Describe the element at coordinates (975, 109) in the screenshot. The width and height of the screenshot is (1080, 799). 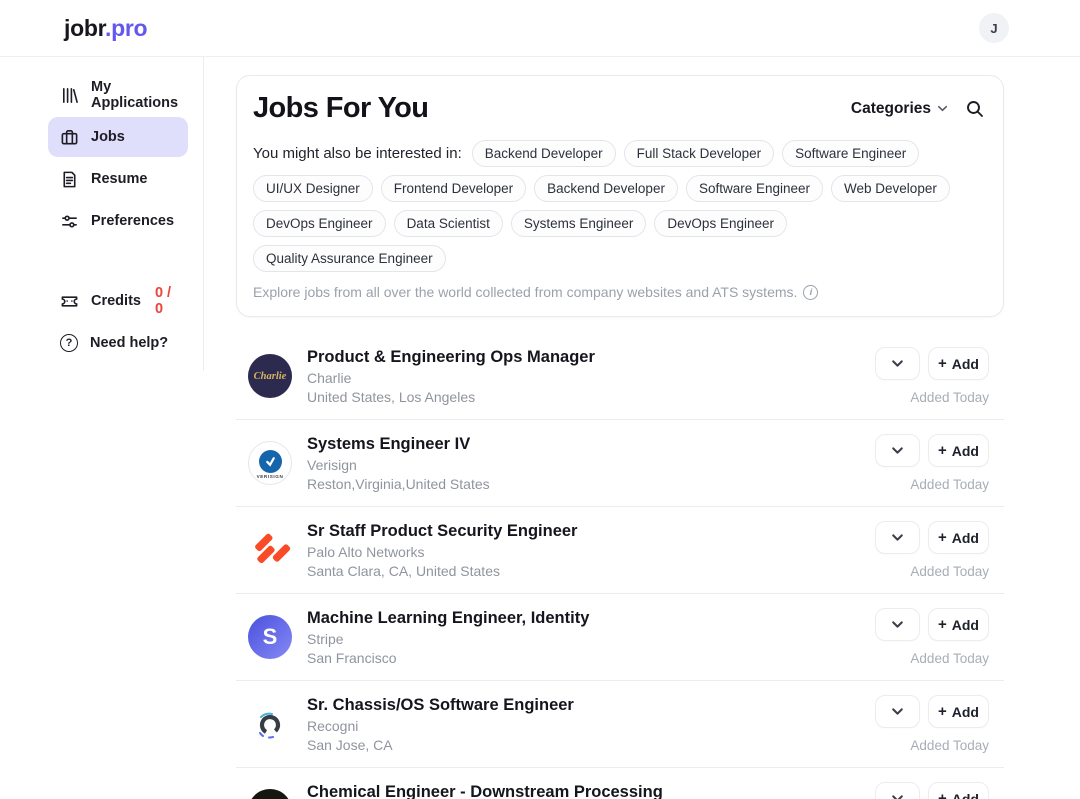
I see `search-button` at that location.